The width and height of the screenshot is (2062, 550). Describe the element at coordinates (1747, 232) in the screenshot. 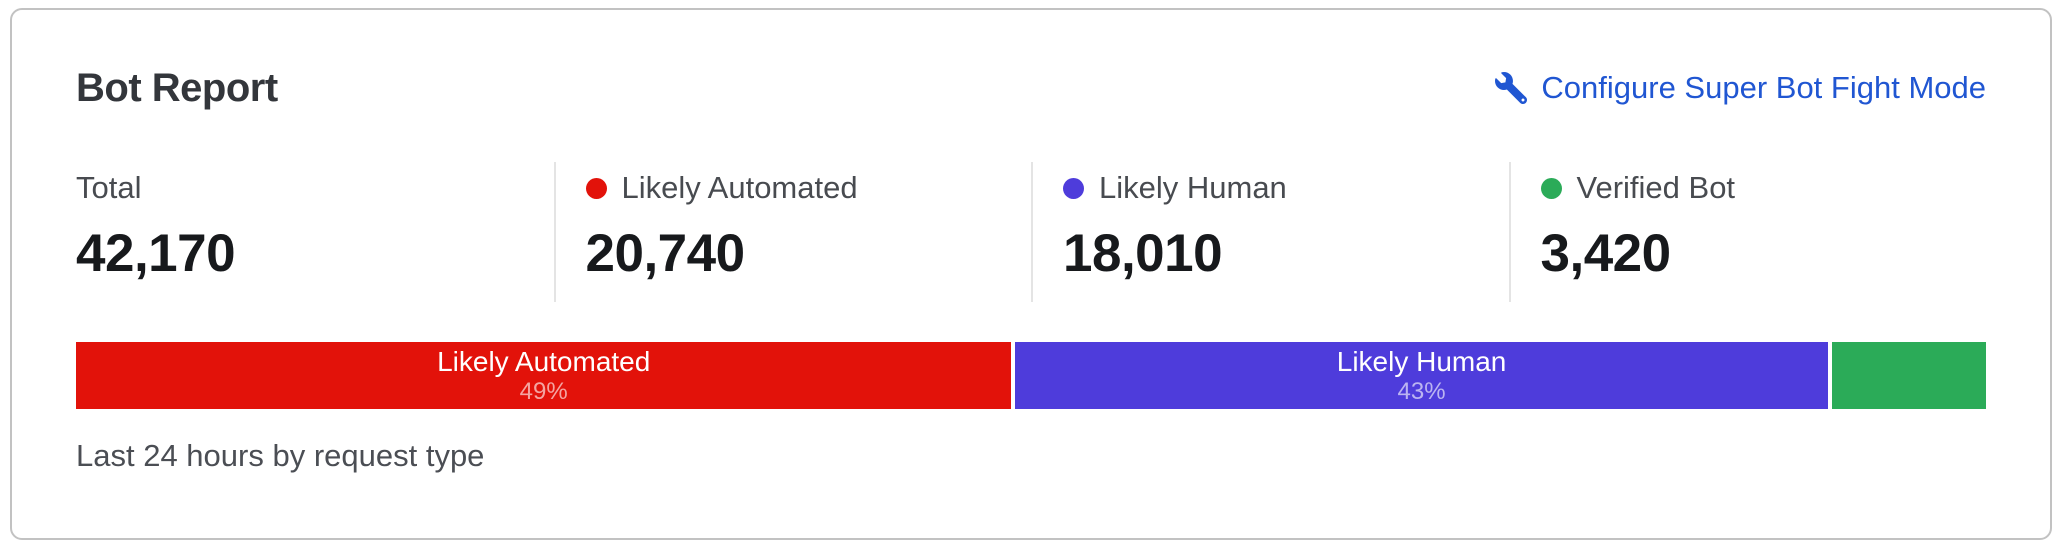

I see `stat-verified-bot: Verified Bot 3,420` at that location.